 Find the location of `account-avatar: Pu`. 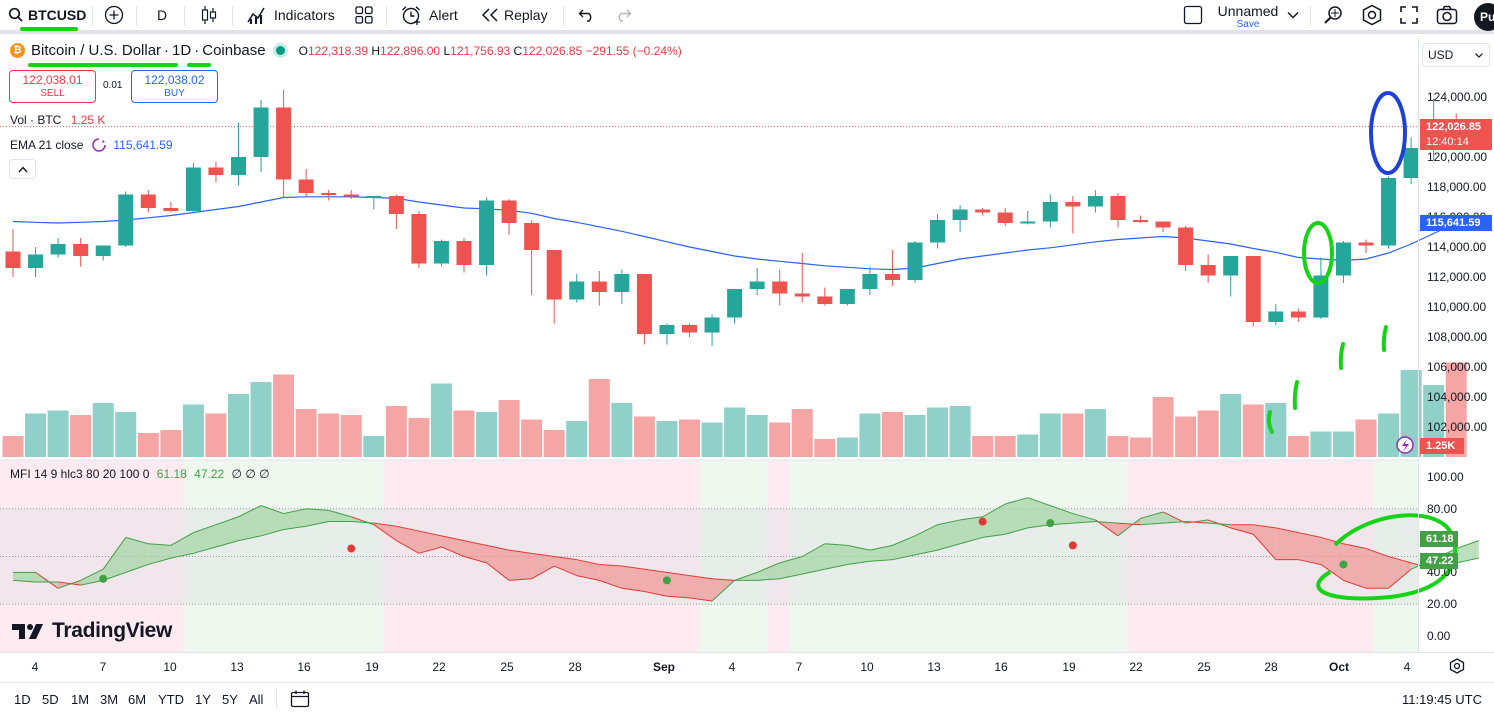

account-avatar: Pu is located at coordinates (1484, 17).